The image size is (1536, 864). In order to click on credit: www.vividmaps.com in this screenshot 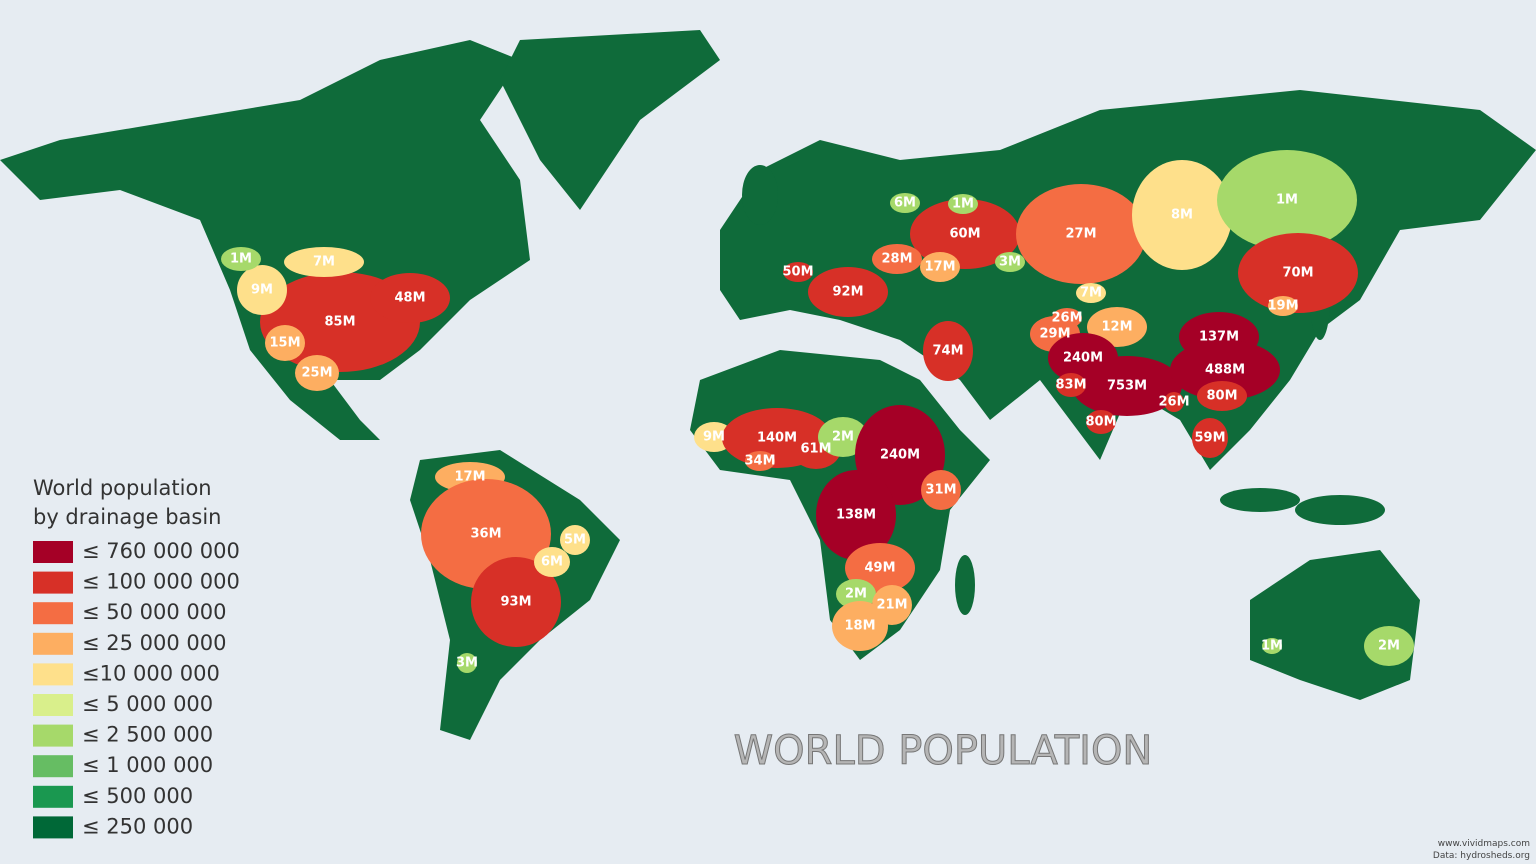, I will do `click(1484, 844)`.